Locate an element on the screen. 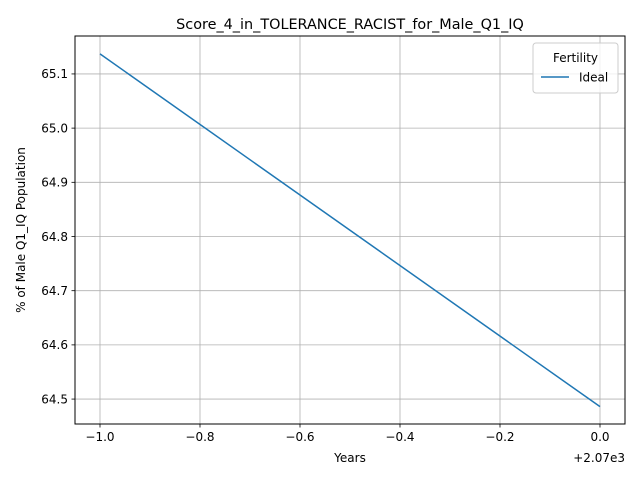  legend: Fertility Ideal is located at coordinates (575, 68).